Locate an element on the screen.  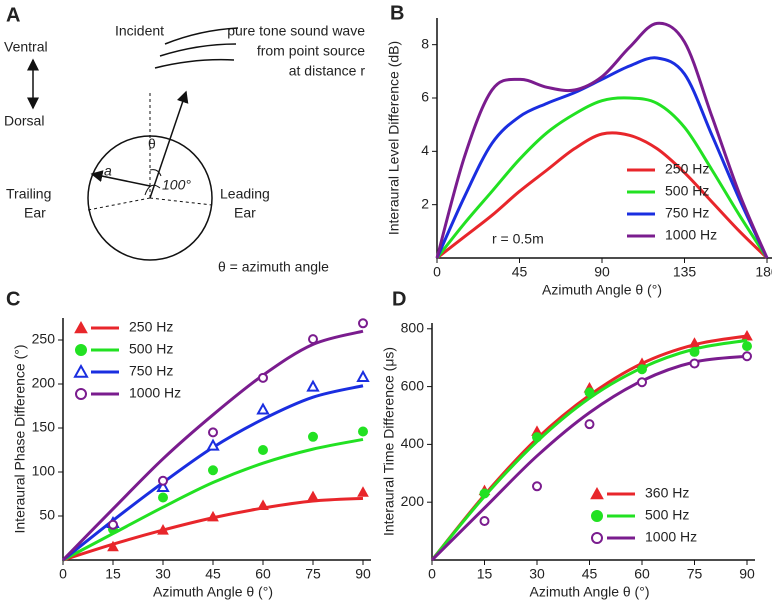
panel-label: C is located at coordinates (13, 299).